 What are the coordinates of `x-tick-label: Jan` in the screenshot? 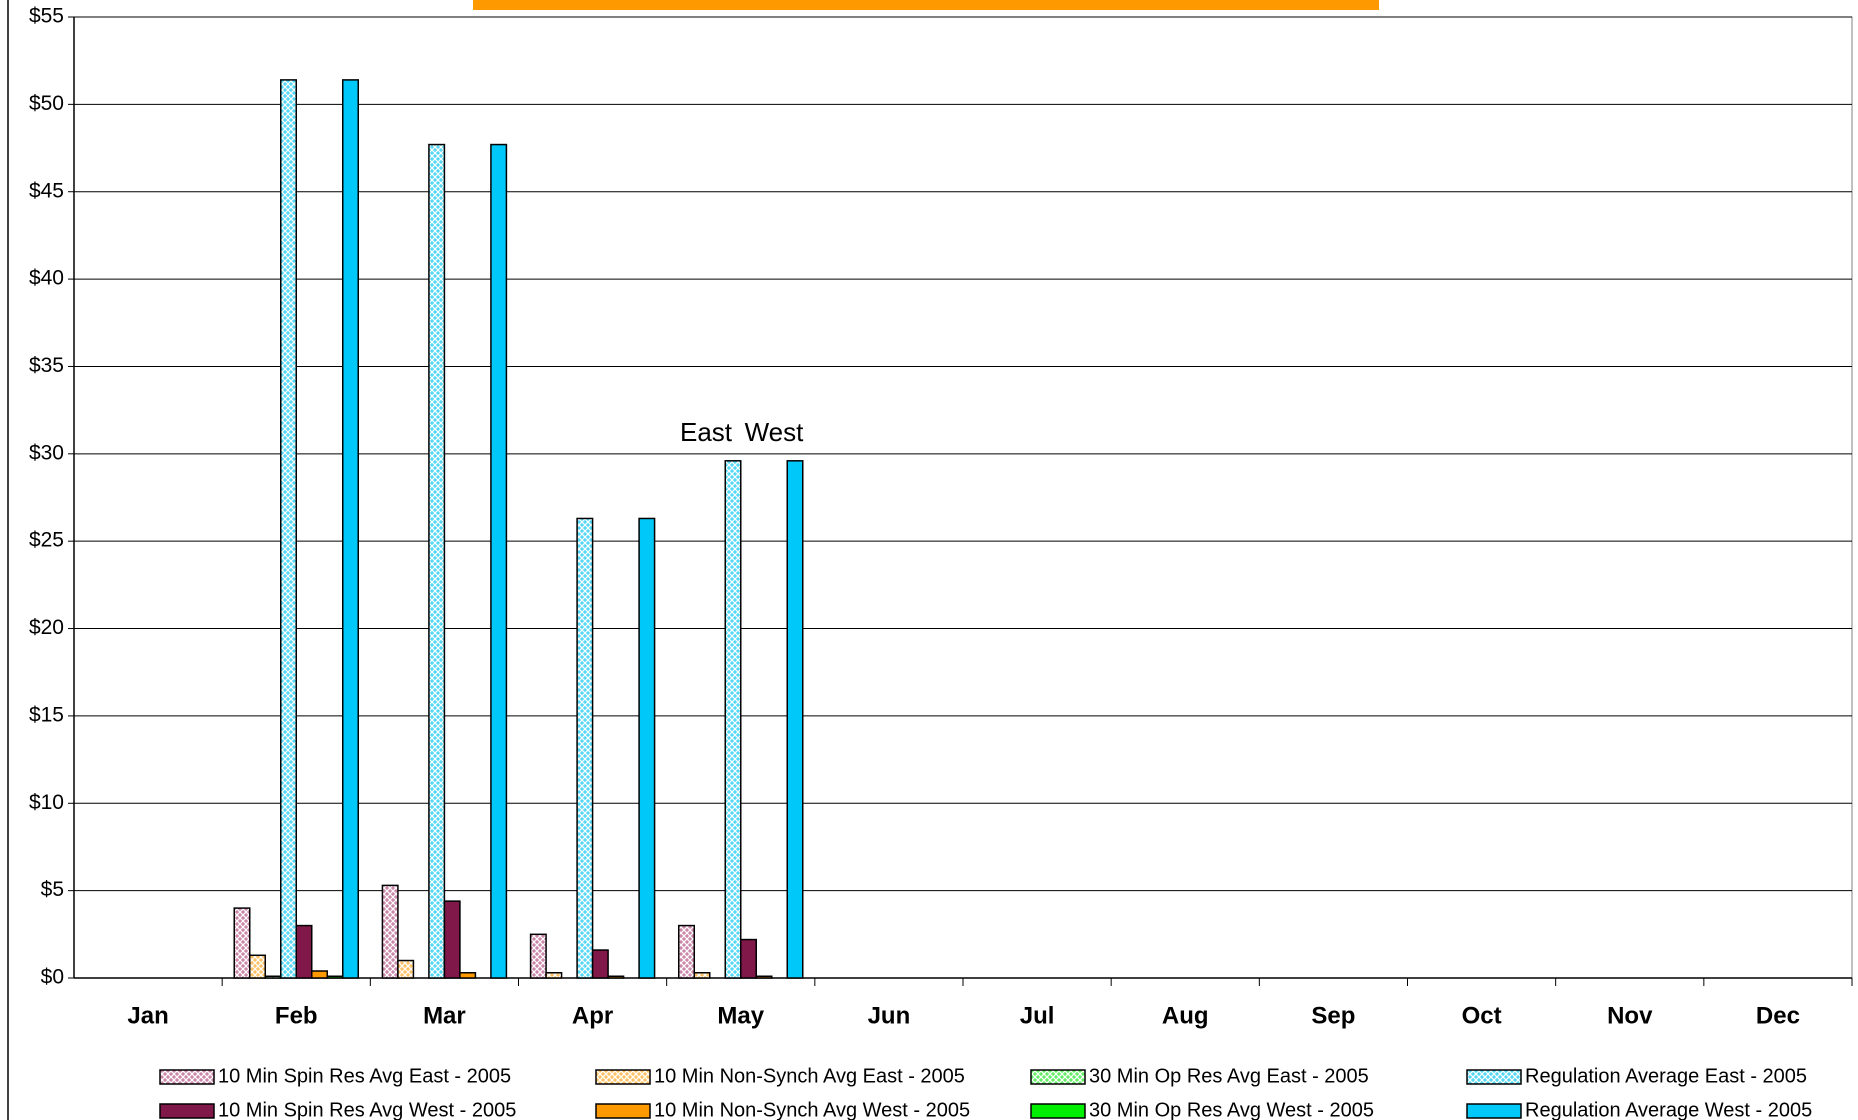 It's located at (147, 1015).